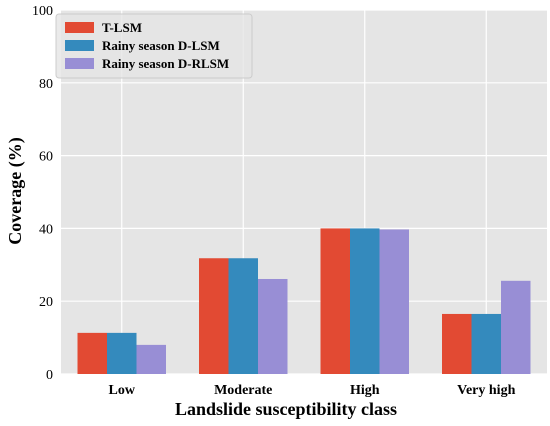  I want to click on x-tick-label: Low, so click(122, 390).